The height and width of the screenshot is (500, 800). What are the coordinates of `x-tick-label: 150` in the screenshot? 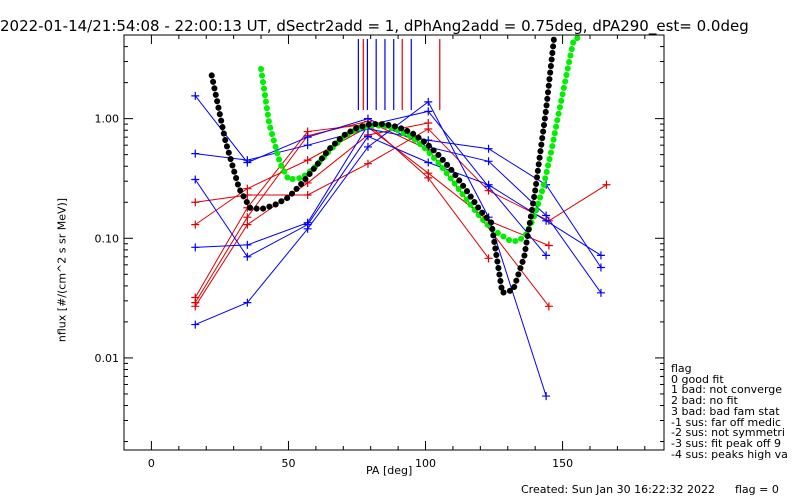 It's located at (562, 463).